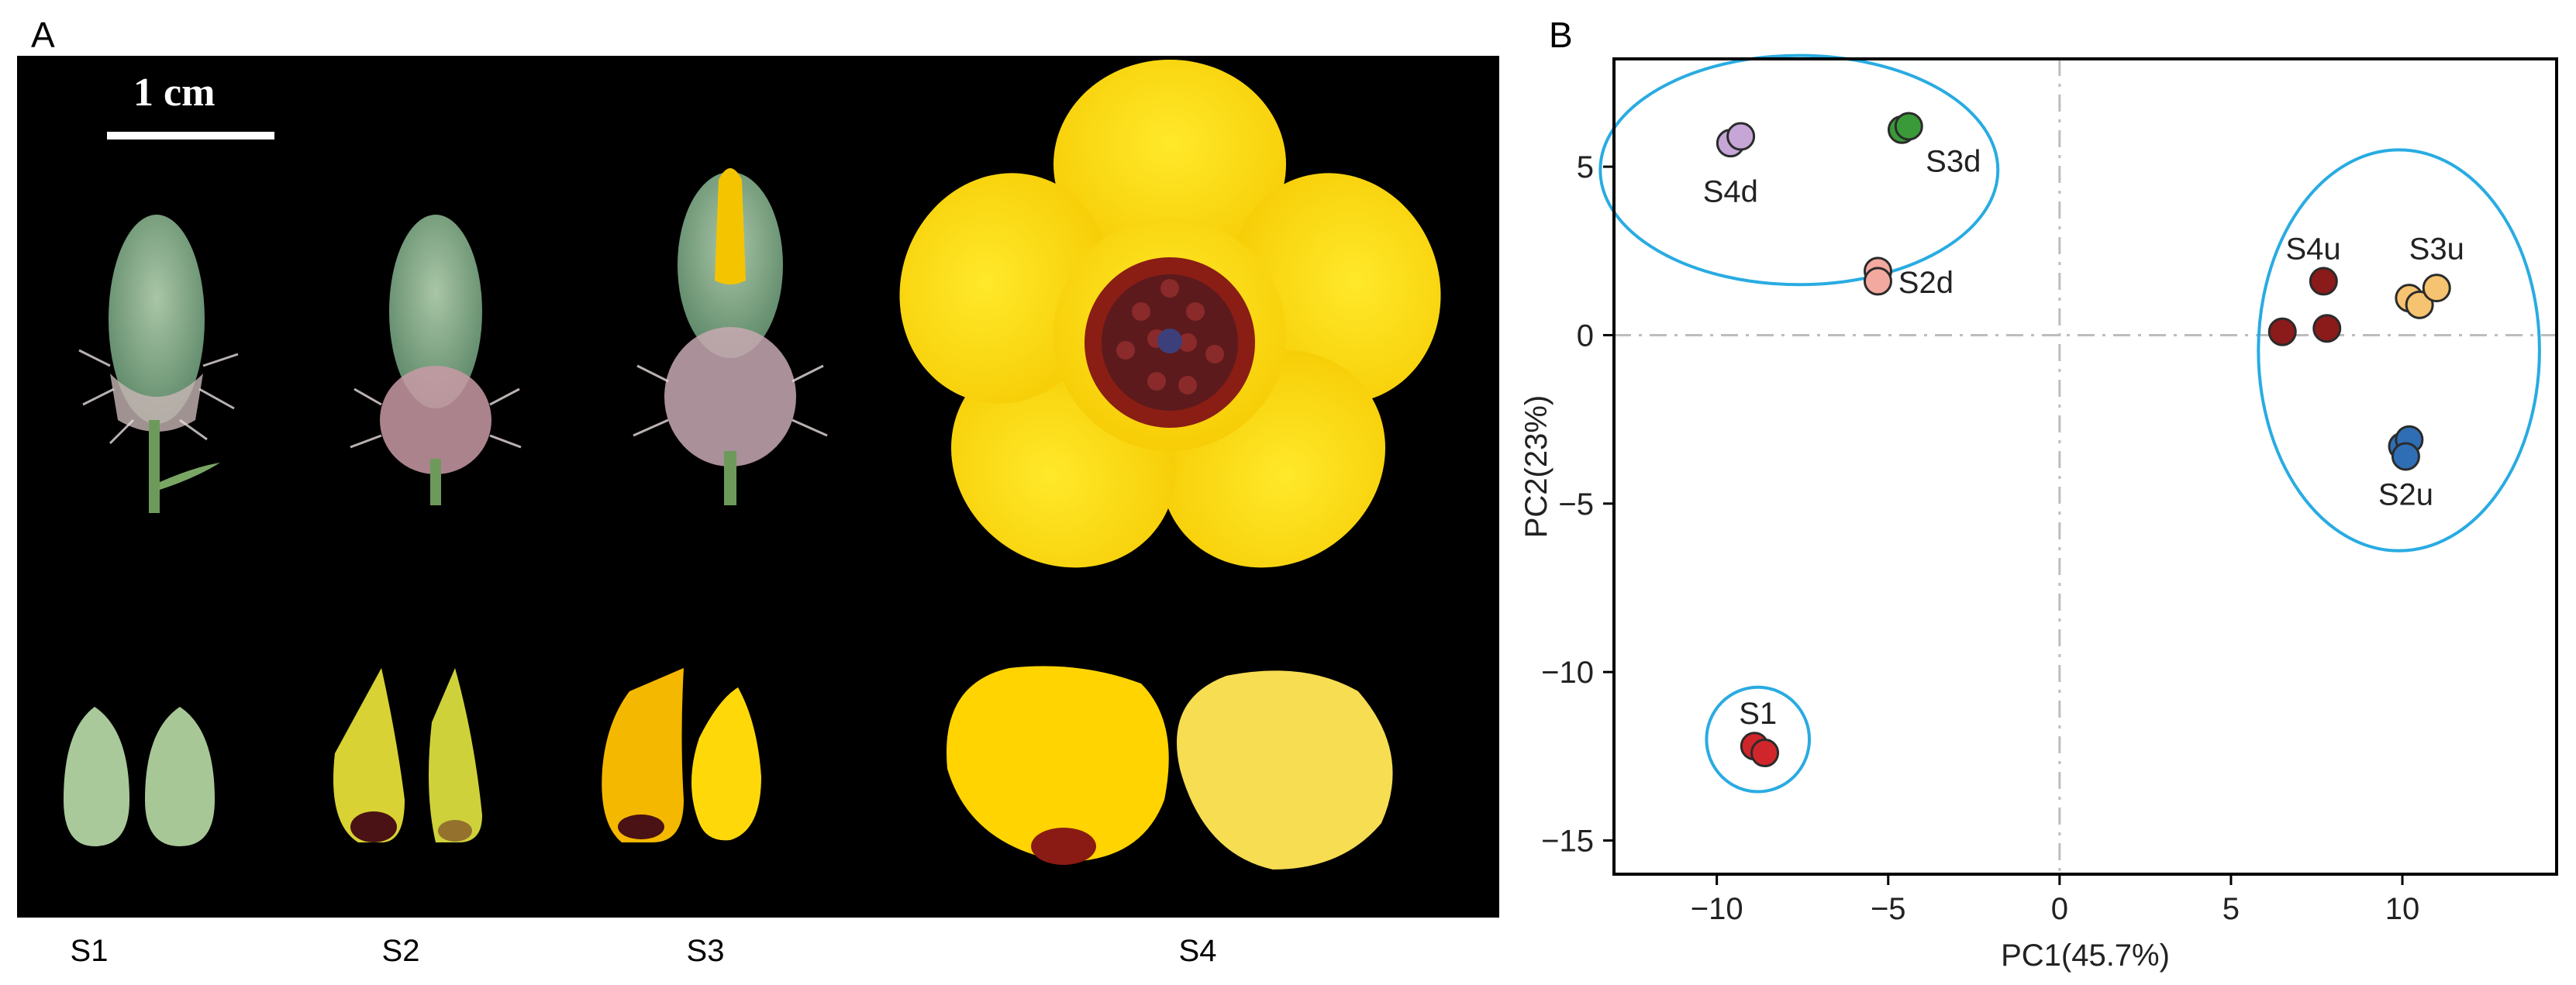  I want to click on y-tick-label: 5, so click(1585, 167).